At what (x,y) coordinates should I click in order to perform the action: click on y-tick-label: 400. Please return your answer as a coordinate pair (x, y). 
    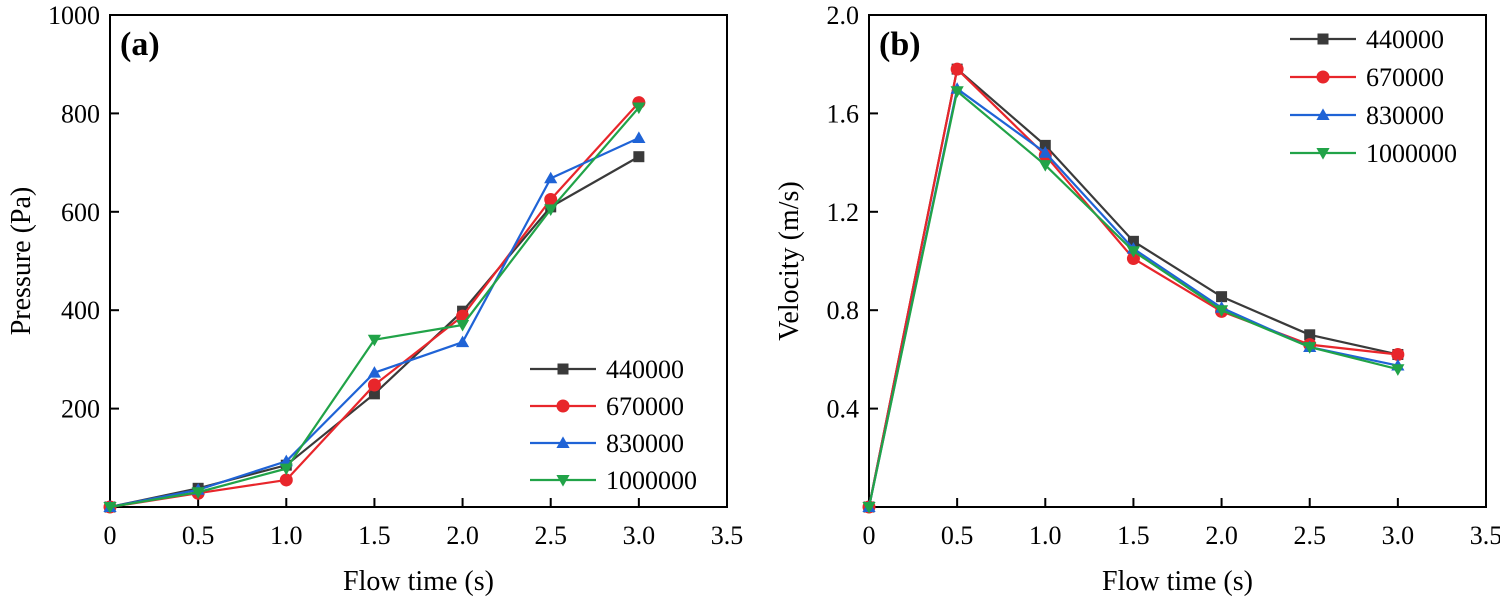
    Looking at the image, I should click on (80, 310).